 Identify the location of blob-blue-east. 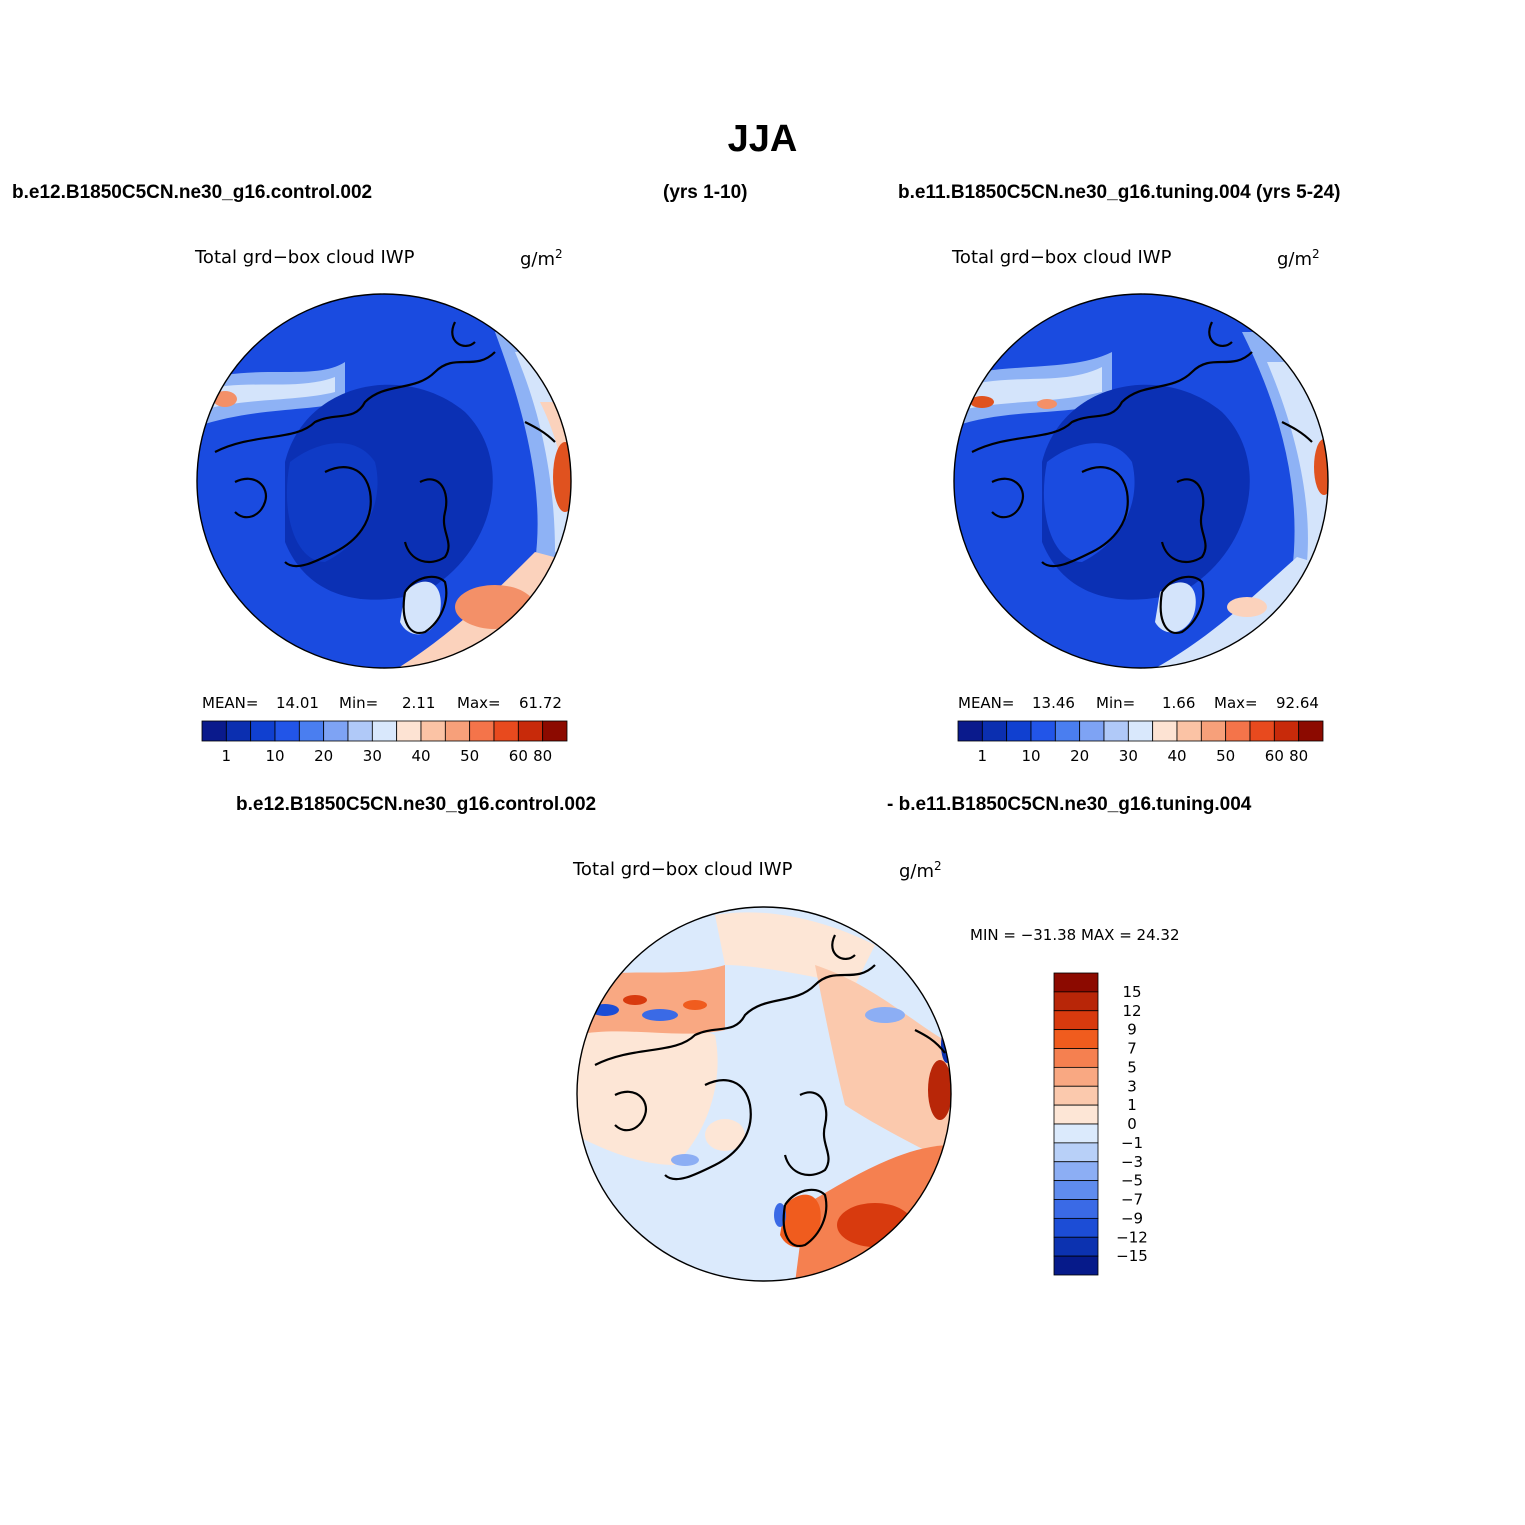
(885, 1015).